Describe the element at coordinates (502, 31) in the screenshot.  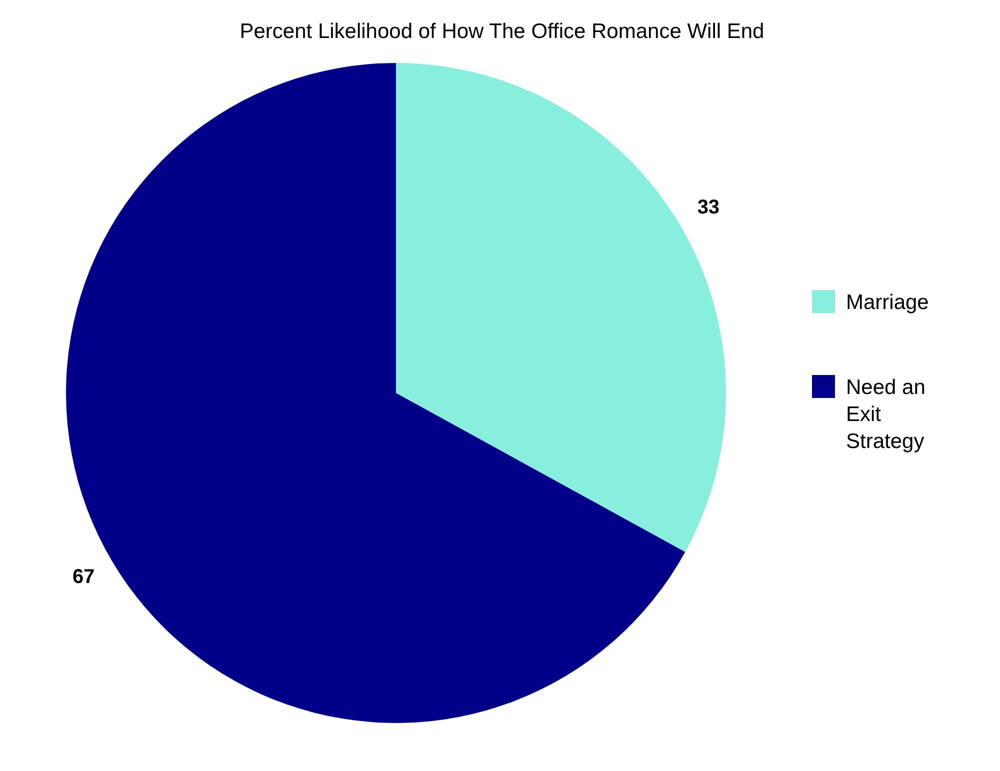
I see `chart-title: Percent Likelihood of How The Office Romance Will End` at that location.